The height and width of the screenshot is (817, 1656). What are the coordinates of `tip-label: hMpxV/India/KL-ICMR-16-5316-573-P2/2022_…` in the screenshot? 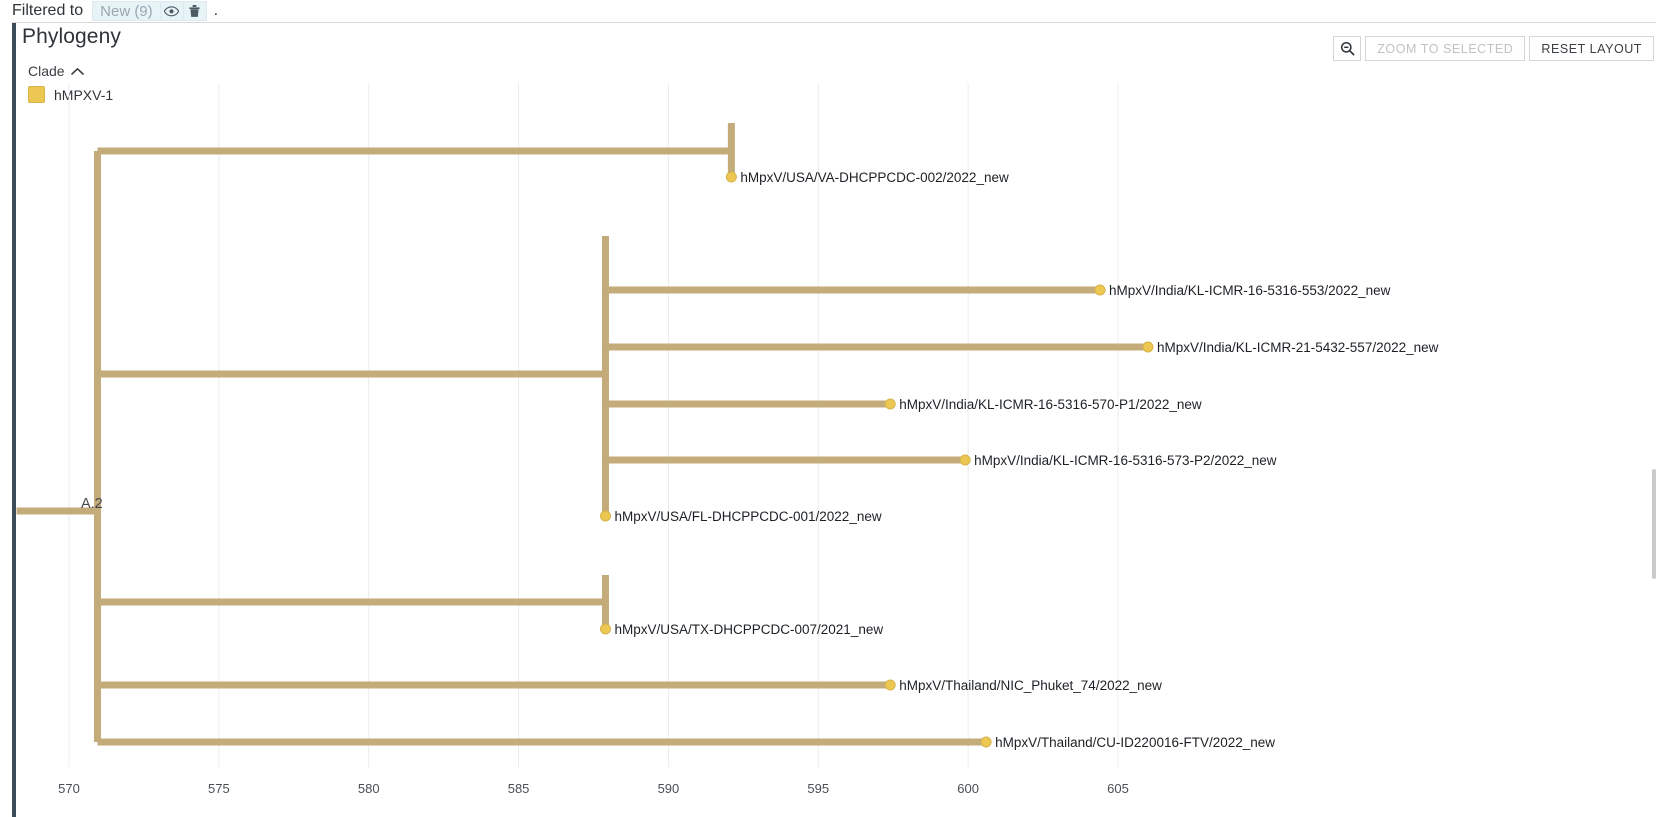 It's located at (1125, 460).